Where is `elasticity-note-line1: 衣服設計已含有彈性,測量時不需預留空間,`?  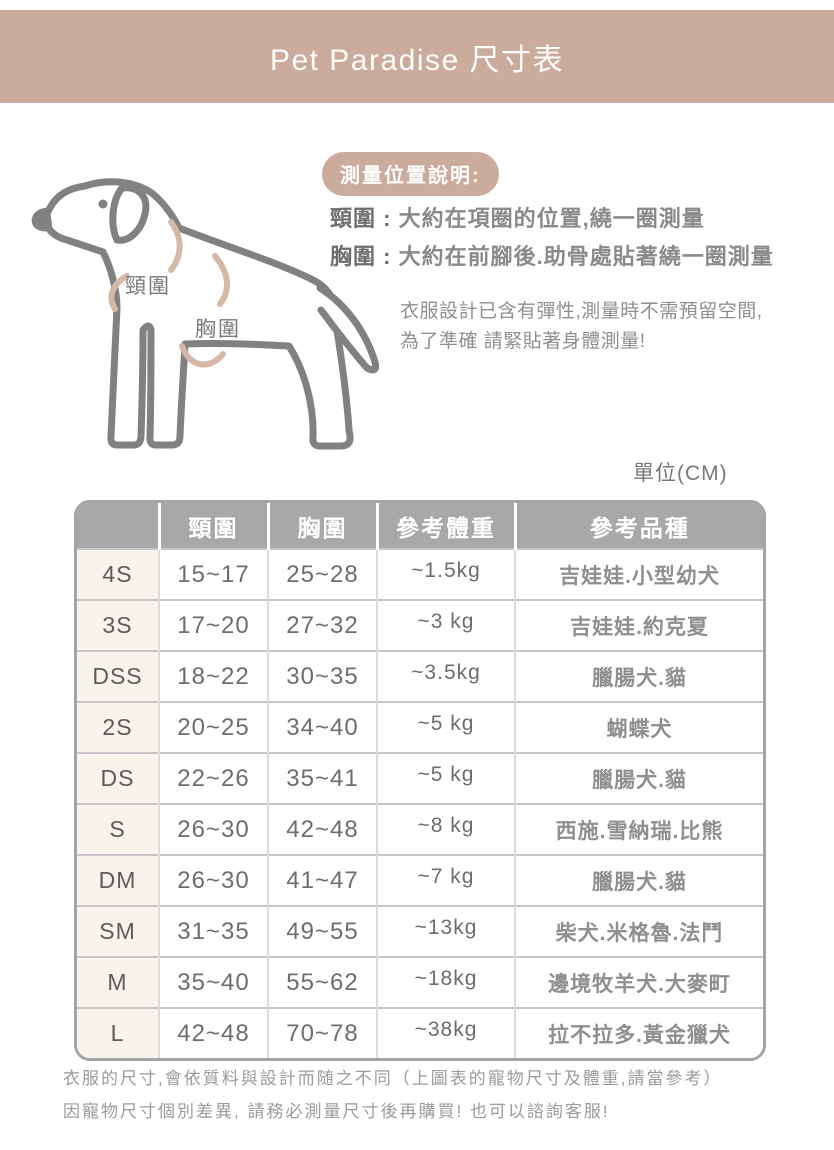
elasticity-note-line1: 衣服設計已含有彈性,測量時不需預留空間, is located at coordinates (581, 311).